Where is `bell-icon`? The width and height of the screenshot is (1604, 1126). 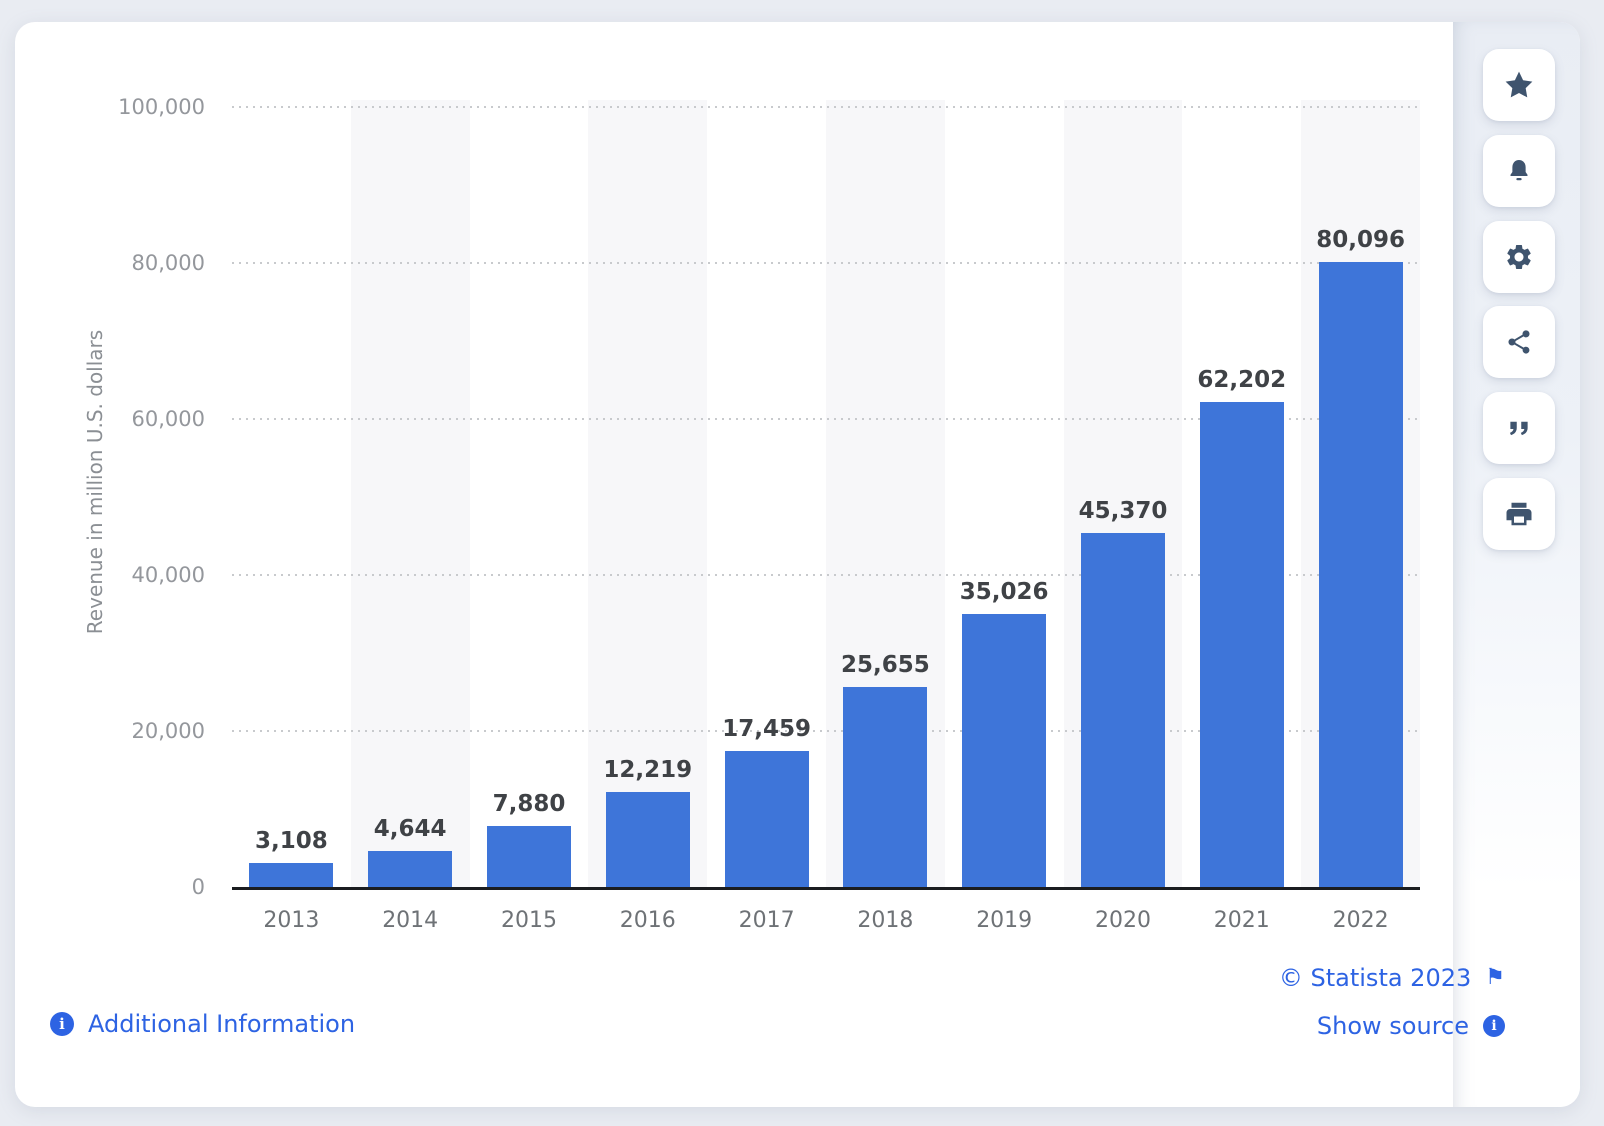 bell-icon is located at coordinates (1519, 171).